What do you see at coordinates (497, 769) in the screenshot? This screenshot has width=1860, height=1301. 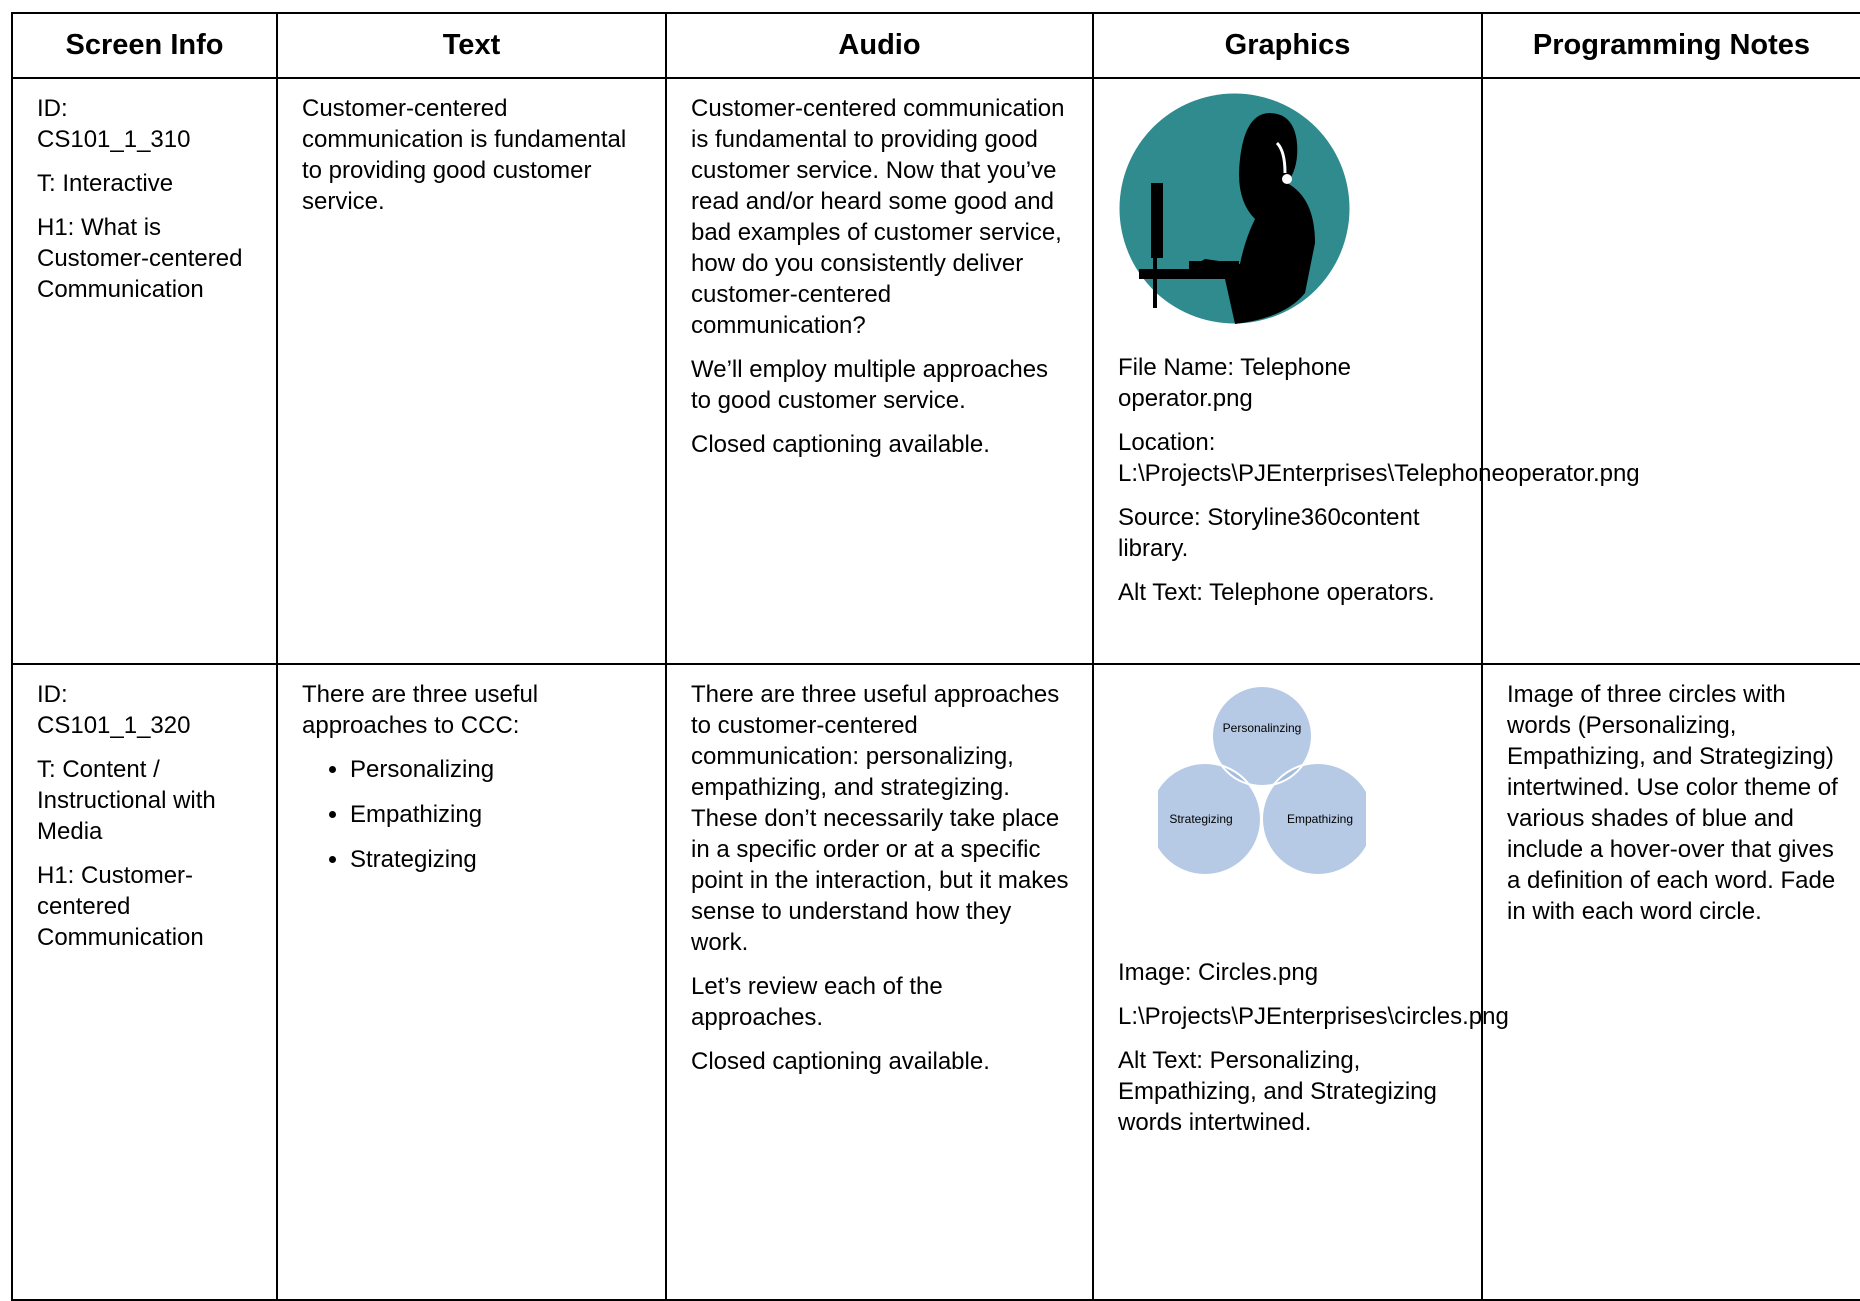 I see `bullet-item: Personalizing` at bounding box center [497, 769].